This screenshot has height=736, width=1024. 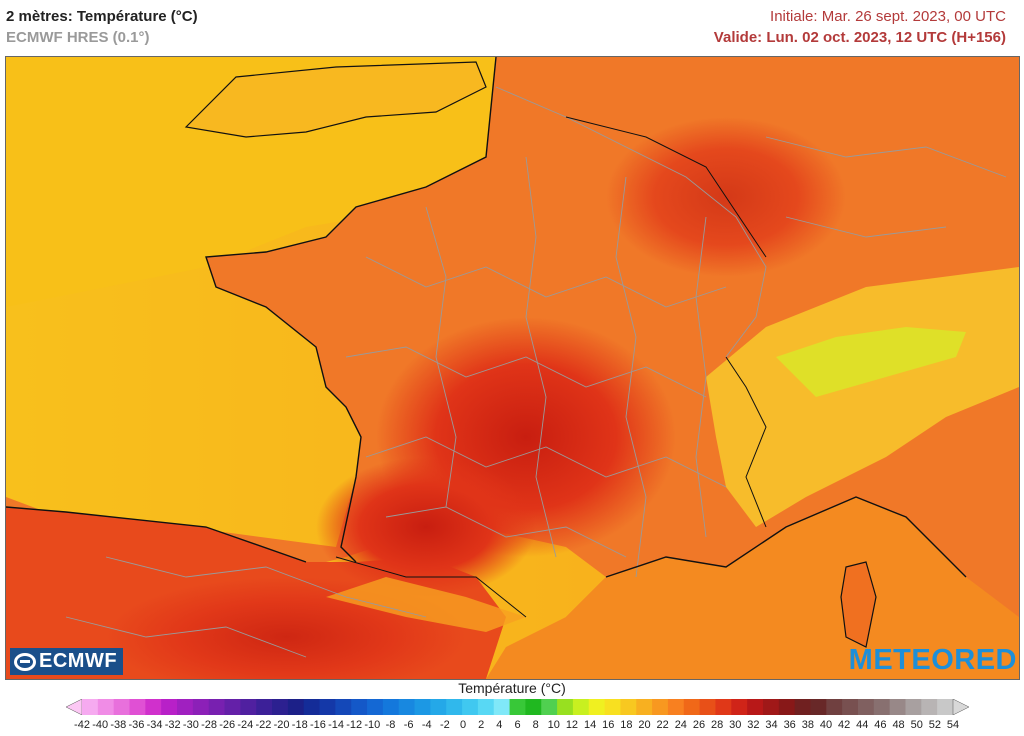 What do you see at coordinates (78, 661) in the screenshot?
I see `ecmwf-logo-text: ECMWF` at bounding box center [78, 661].